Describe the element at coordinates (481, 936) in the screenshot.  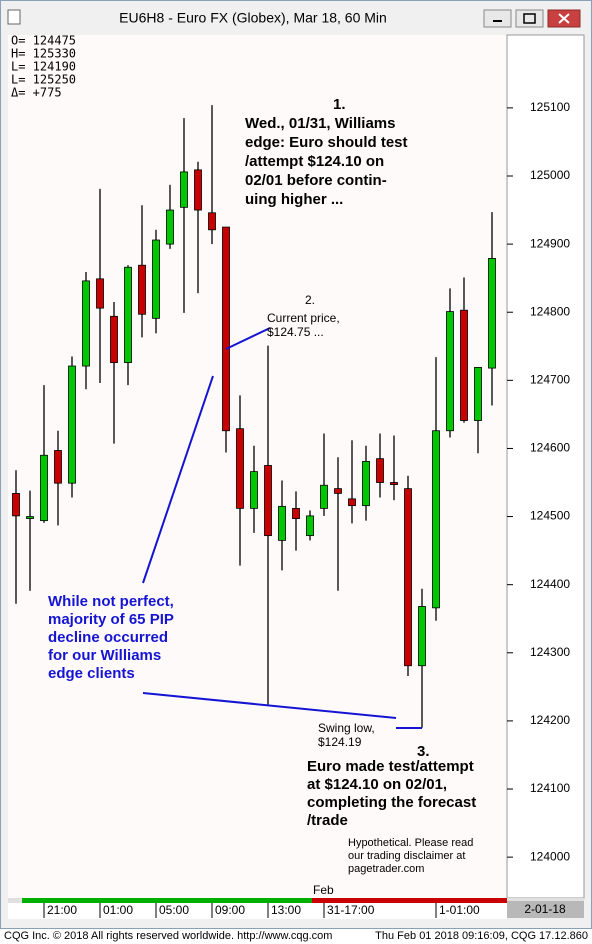
I see `footer-right: Thu Feb 01 2018 09:16:09, CQG 17.12.860` at that location.